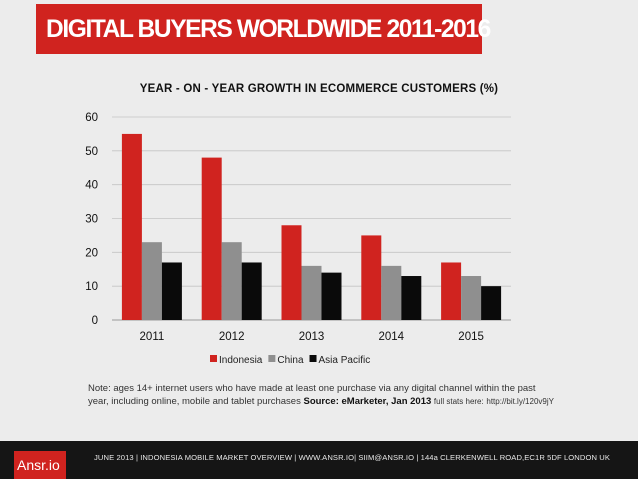 The width and height of the screenshot is (638, 479). What do you see at coordinates (91, 152) in the screenshot?
I see `y-tick-label: 50` at bounding box center [91, 152].